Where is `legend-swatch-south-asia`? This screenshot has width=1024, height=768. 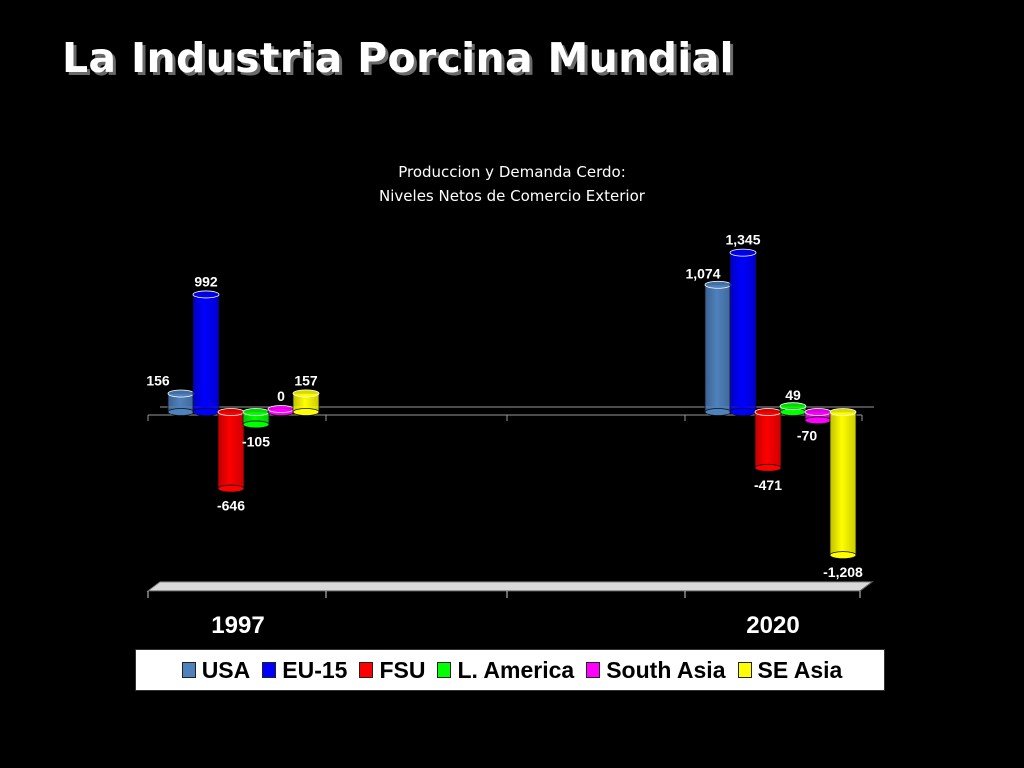 legend-swatch-south-asia is located at coordinates (593, 670).